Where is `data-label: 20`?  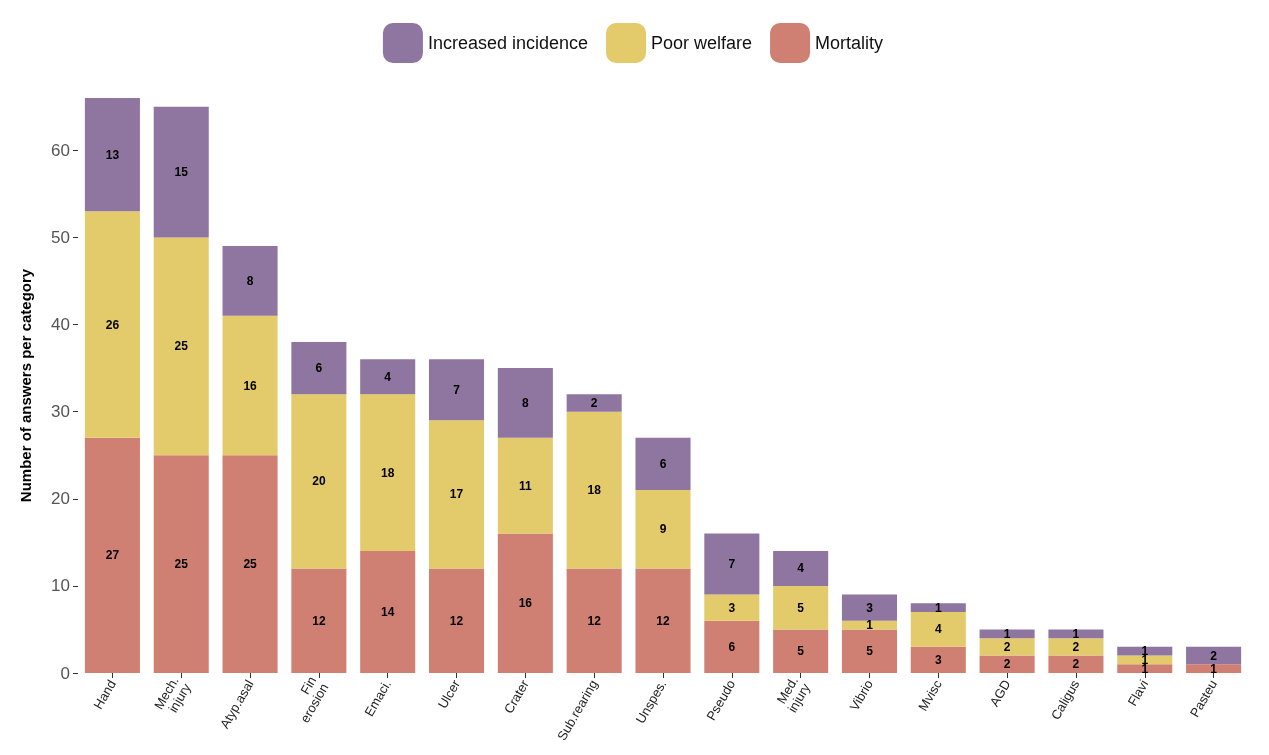 data-label: 20 is located at coordinates (319, 481).